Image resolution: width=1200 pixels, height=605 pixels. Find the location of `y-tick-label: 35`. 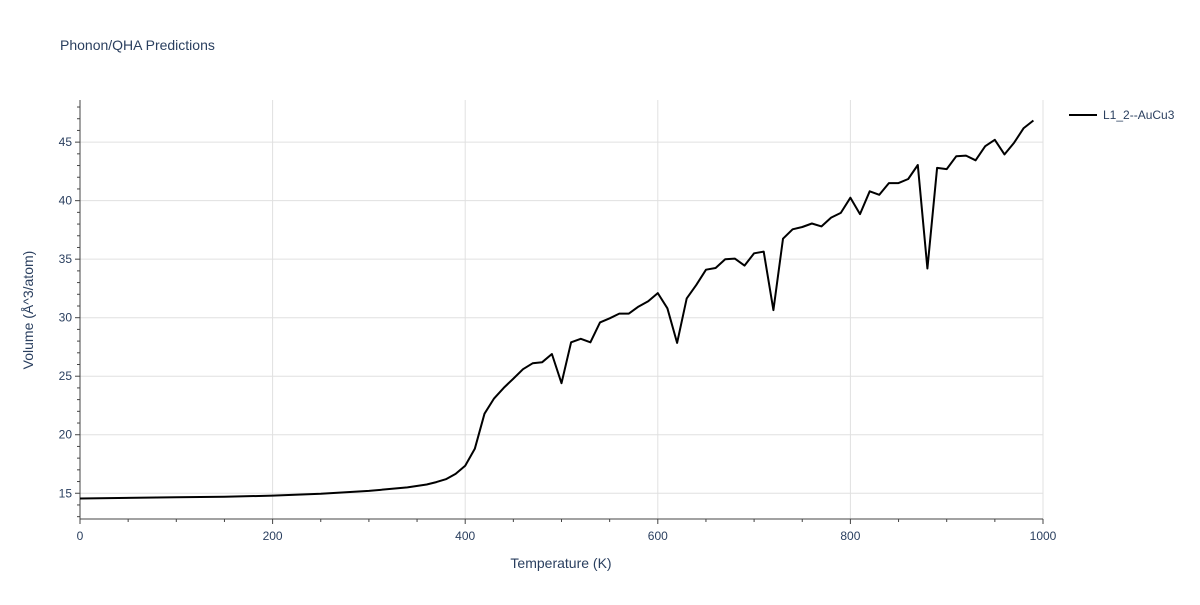

y-tick-label: 35 is located at coordinates (66, 259).